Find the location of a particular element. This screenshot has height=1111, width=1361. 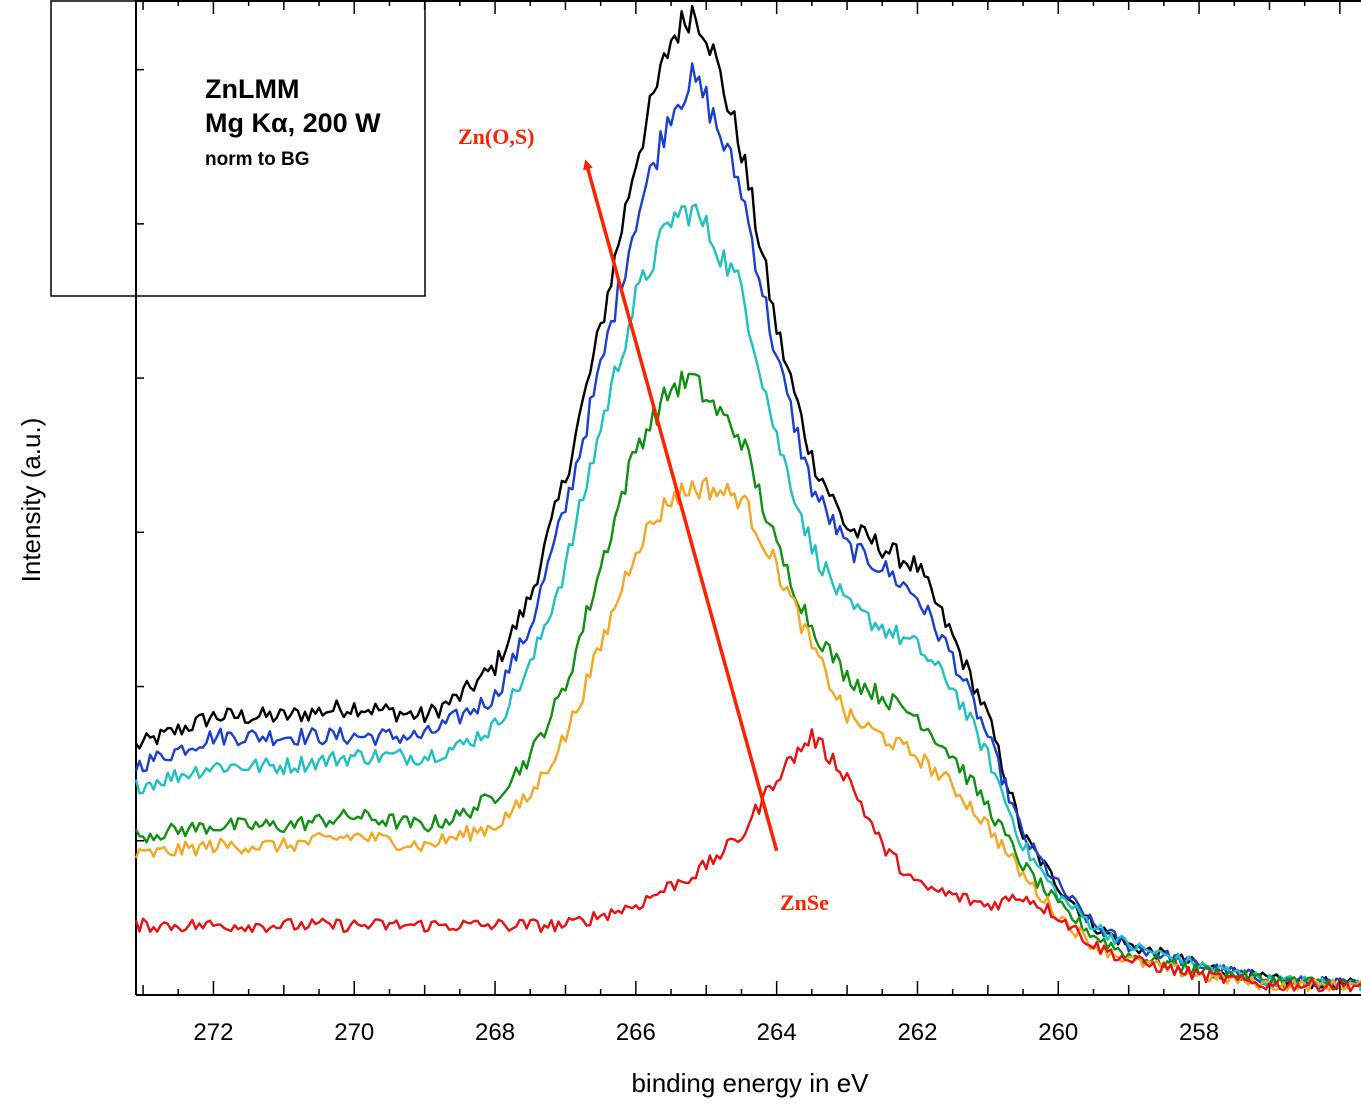

x-tick-label: 270 is located at coordinates (354, 1032).